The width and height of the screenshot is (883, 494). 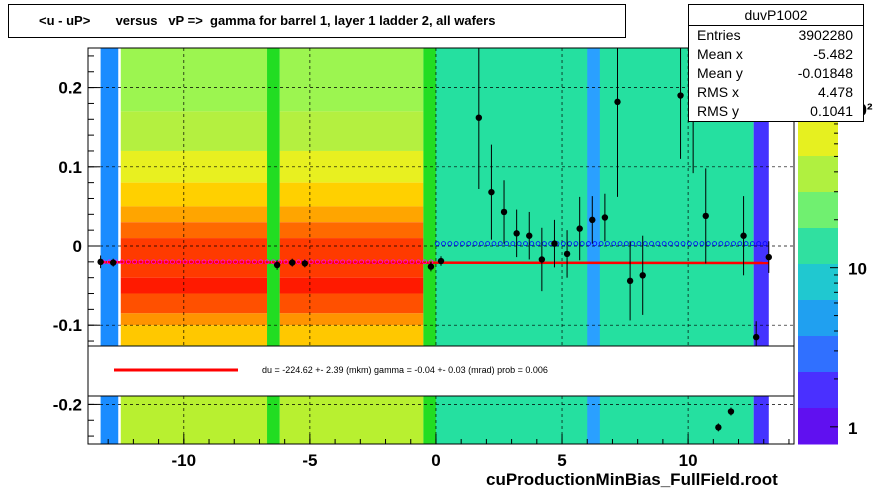 What do you see at coordinates (70, 88) in the screenshot?
I see `y-tick-label: 0.2` at bounding box center [70, 88].